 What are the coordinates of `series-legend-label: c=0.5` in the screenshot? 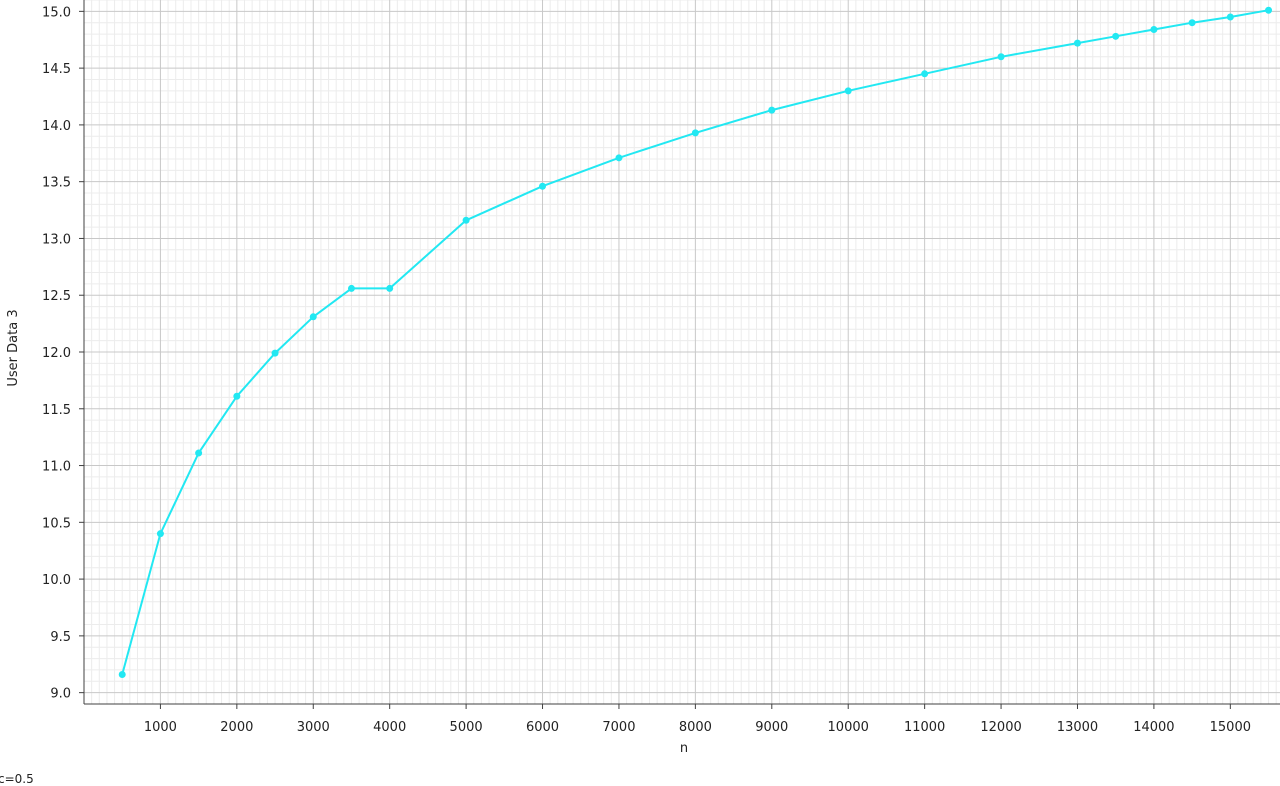 It's located at (17, 779).